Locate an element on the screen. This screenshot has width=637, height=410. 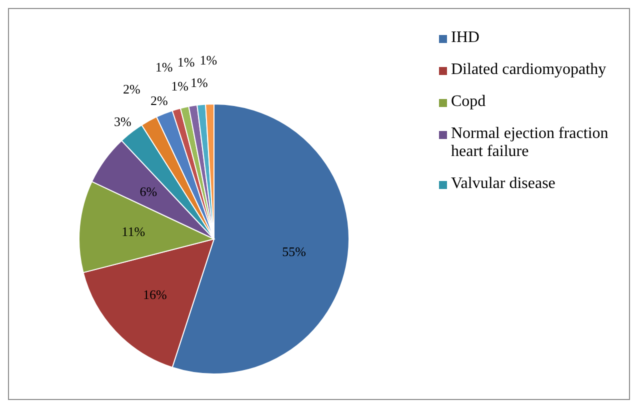
legend-label: IHD is located at coordinates (465, 38).